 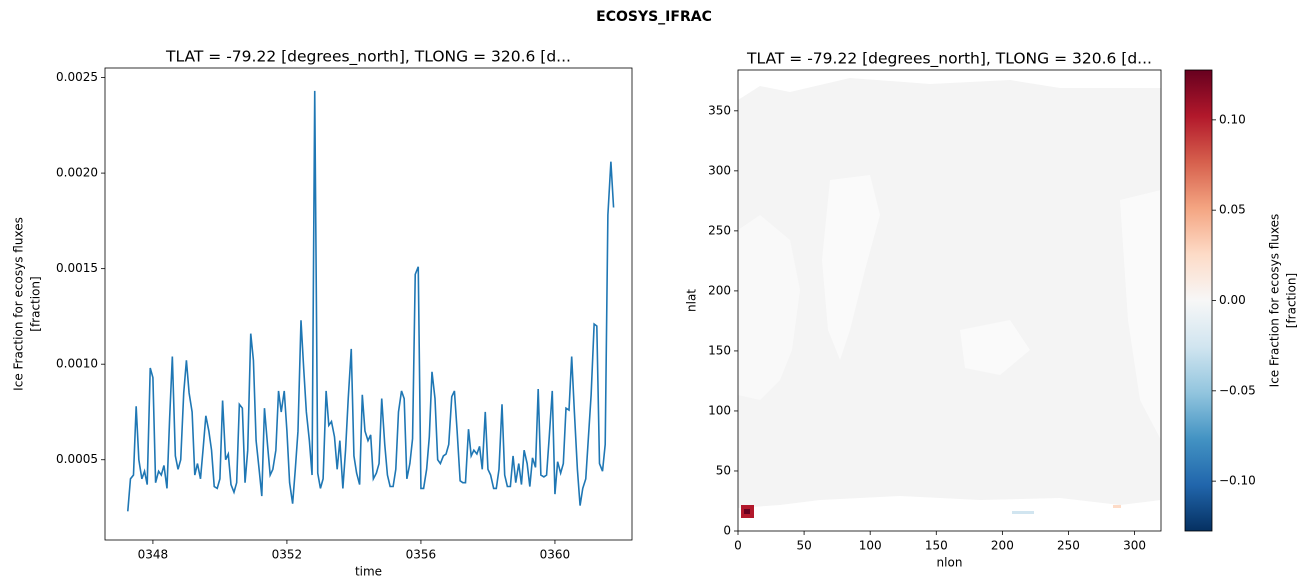 I want to click on y-tick-label: 0.0010, so click(x=77, y=364).